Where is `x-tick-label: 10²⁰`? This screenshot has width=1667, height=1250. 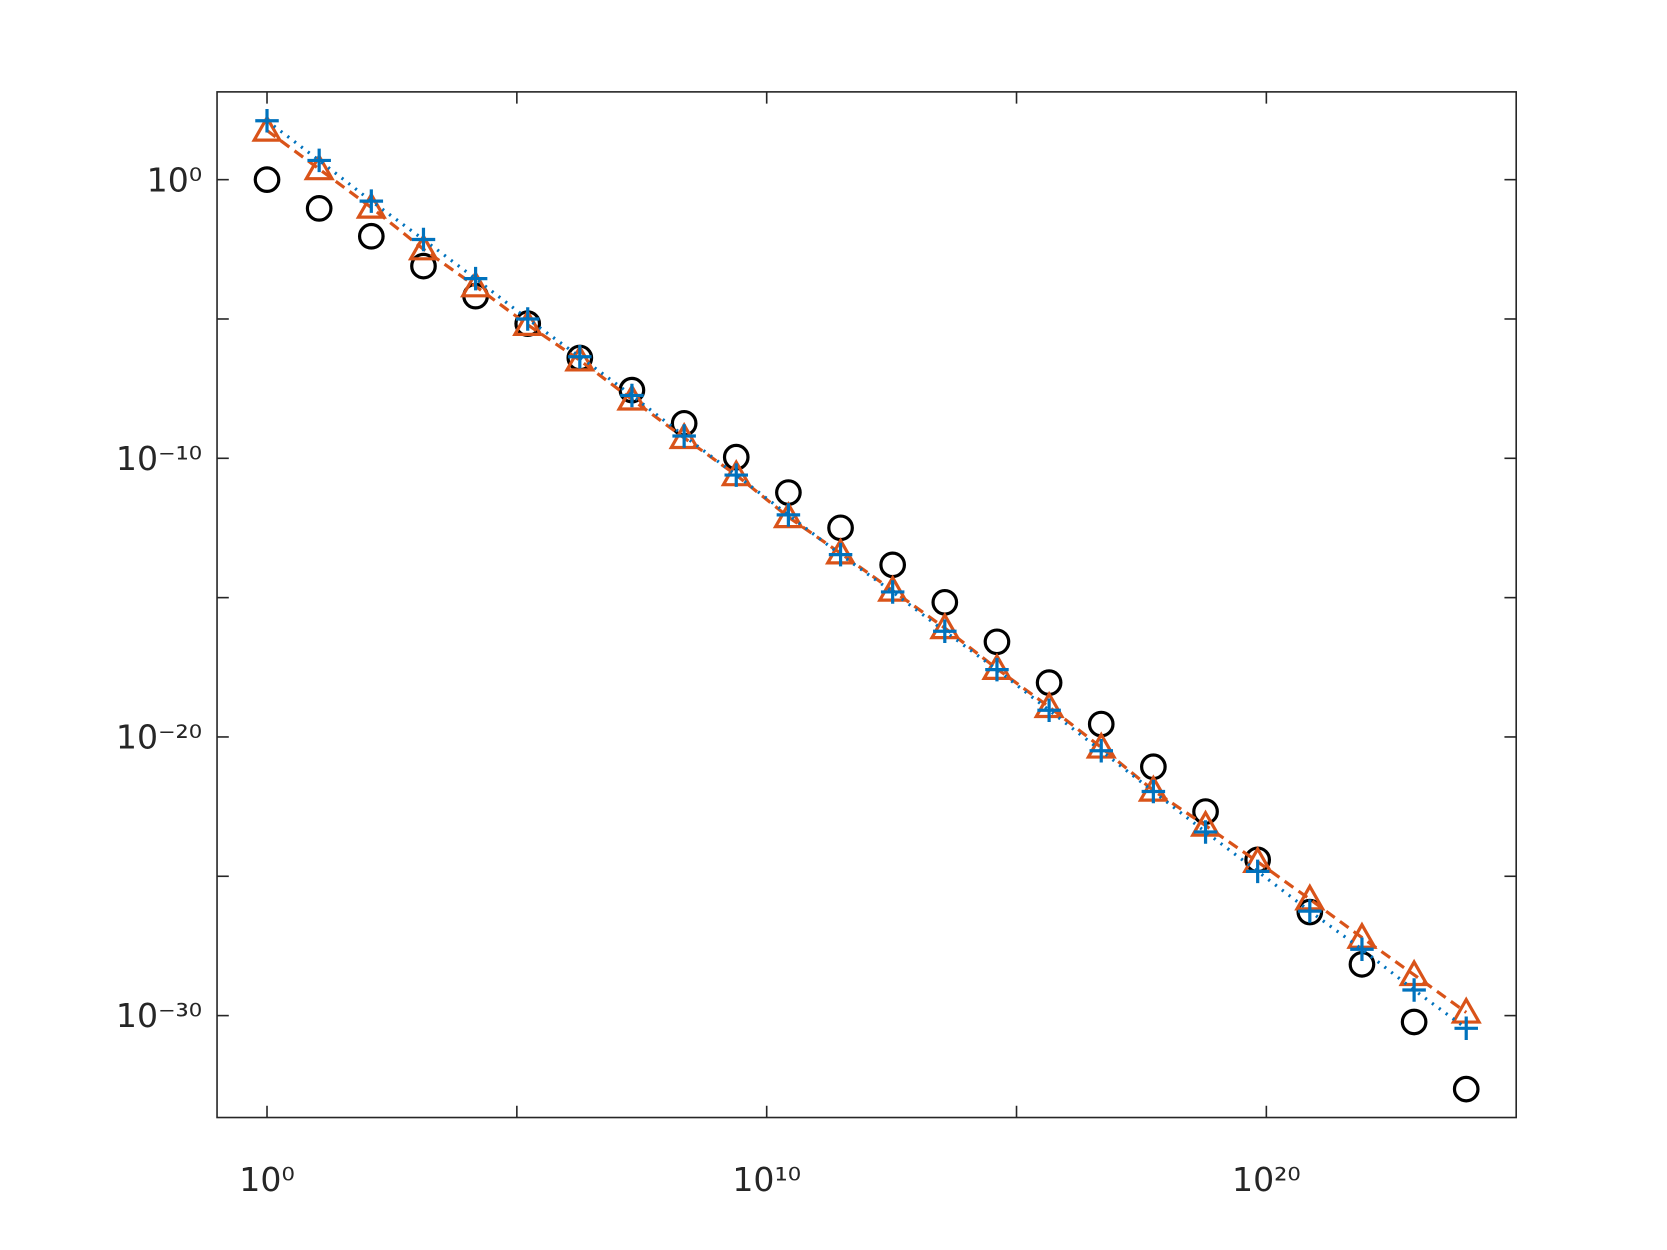
x-tick-label: 10²⁰ is located at coordinates (1266, 1179).